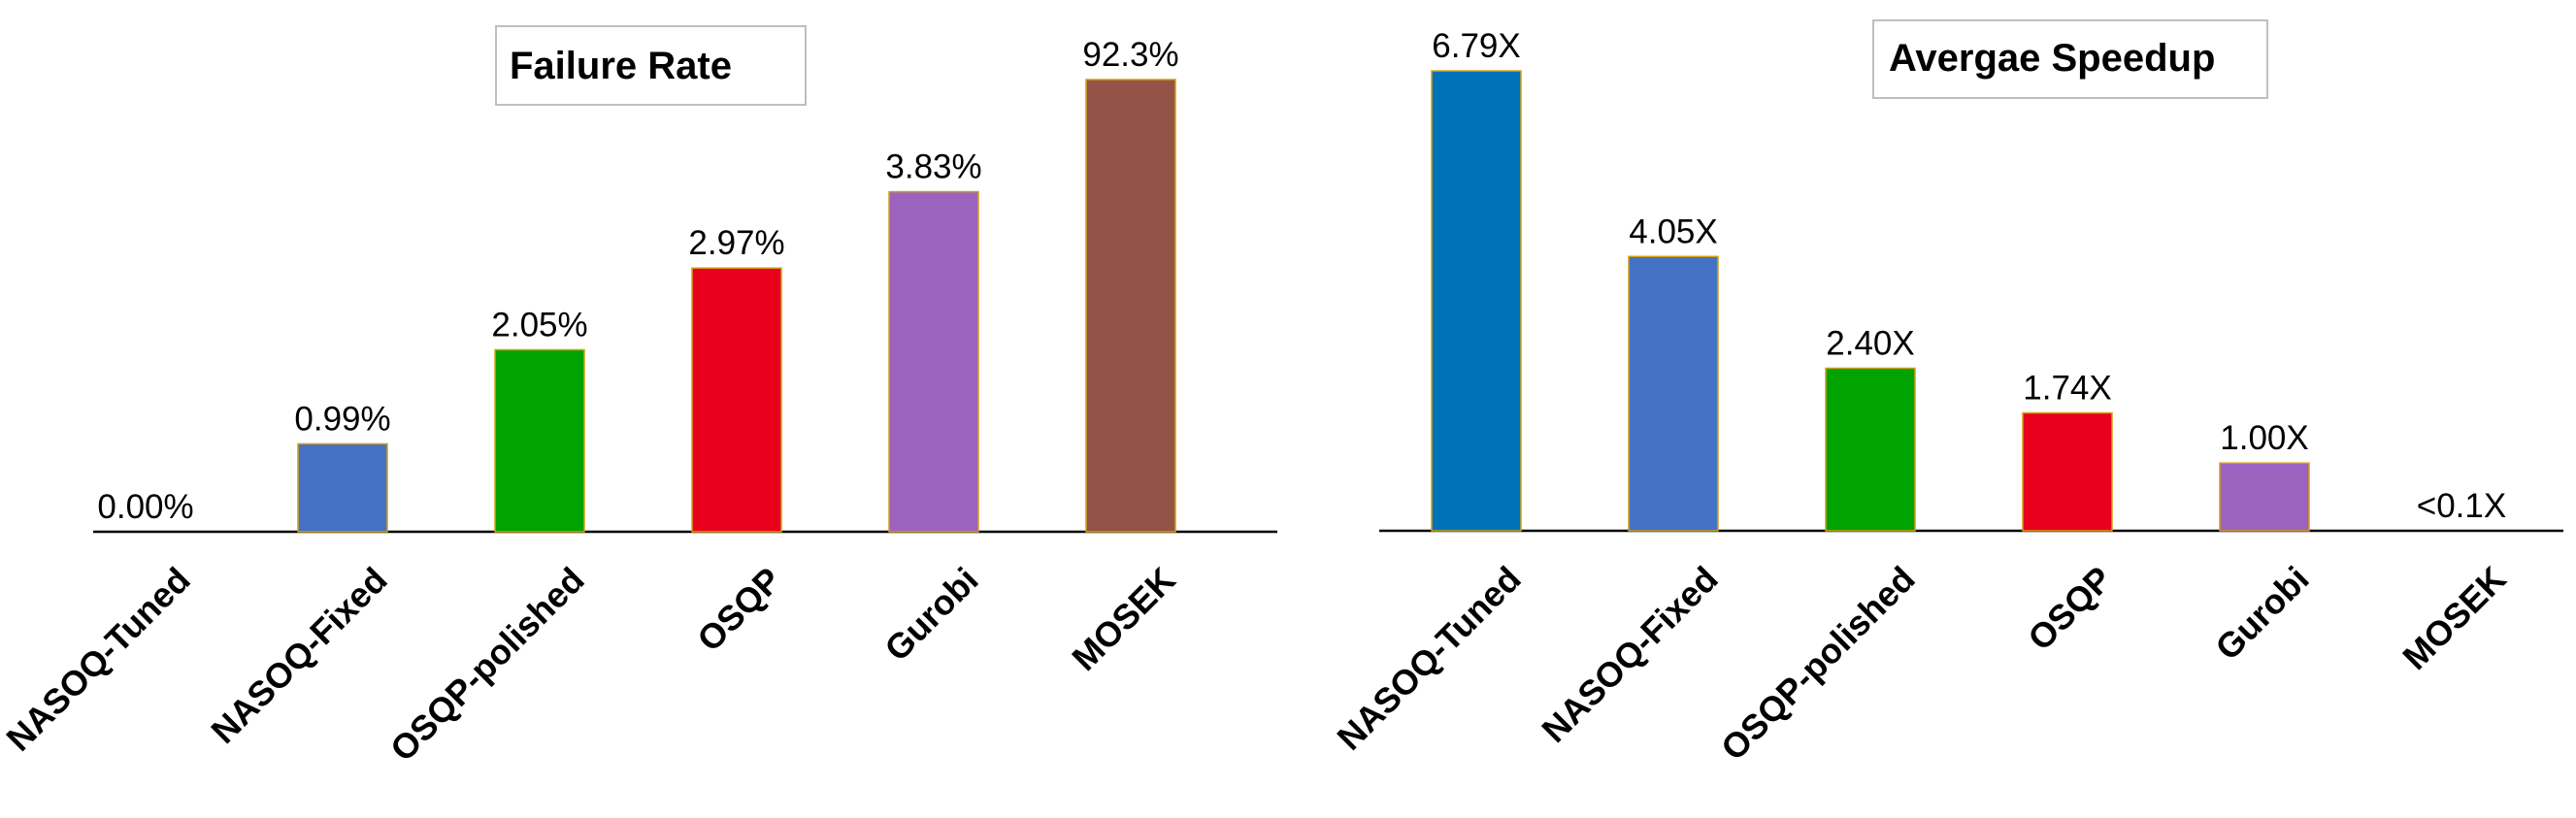 The width and height of the screenshot is (2576, 818). I want to click on average-speedup-value-label-osqp-polished: 2.40X, so click(1870, 343).